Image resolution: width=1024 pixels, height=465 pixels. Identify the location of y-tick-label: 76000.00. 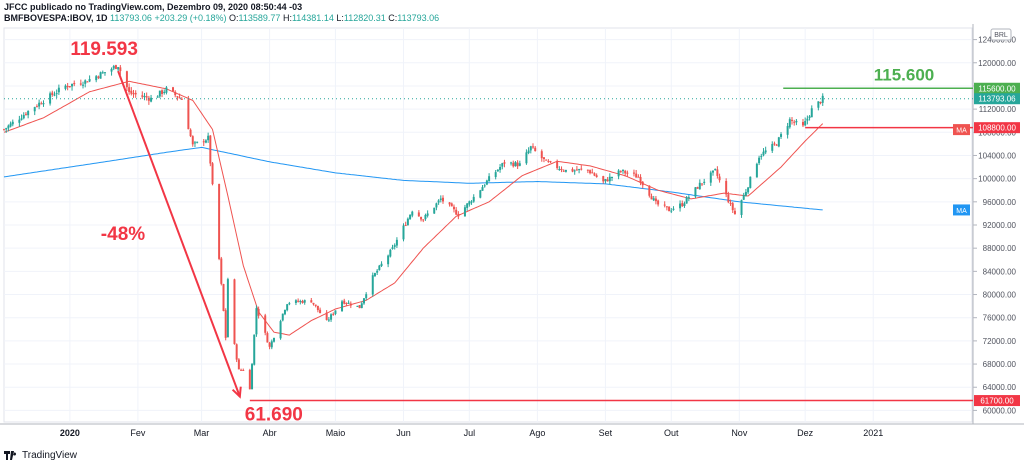
(1000, 318).